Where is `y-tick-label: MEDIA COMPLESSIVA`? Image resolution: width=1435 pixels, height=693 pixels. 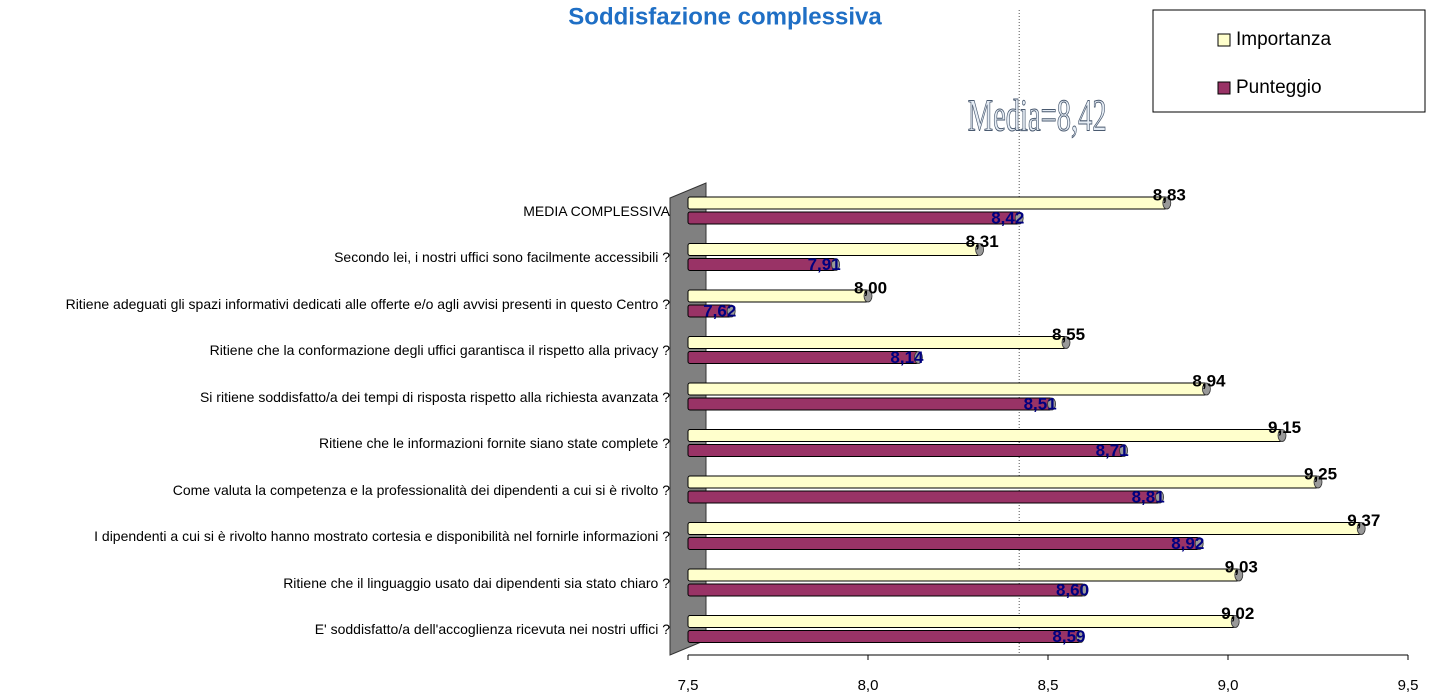 y-tick-label: MEDIA COMPLESSIVA is located at coordinates (596, 210).